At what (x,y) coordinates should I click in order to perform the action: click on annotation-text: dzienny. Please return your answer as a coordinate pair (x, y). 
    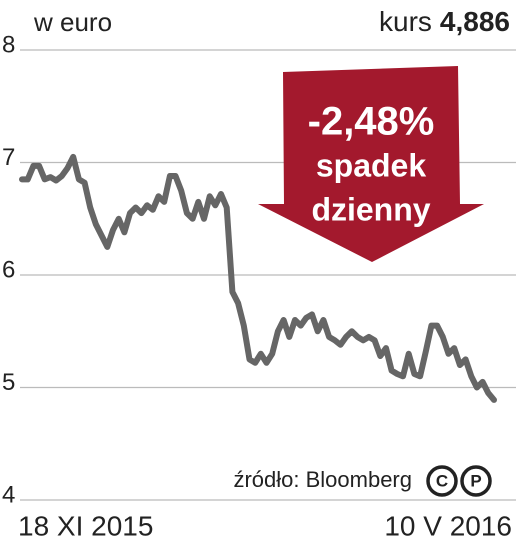
    Looking at the image, I should click on (370, 209).